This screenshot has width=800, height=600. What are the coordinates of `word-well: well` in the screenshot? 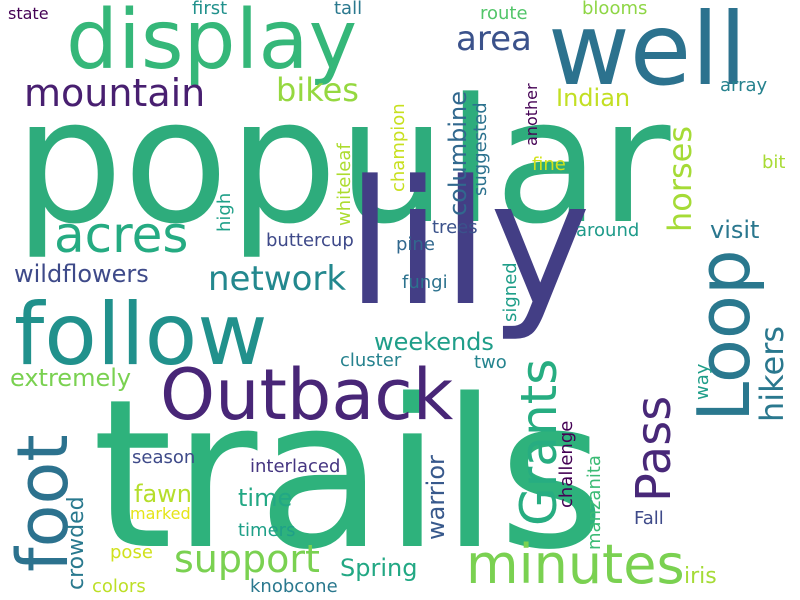 It's located at (647, 54).